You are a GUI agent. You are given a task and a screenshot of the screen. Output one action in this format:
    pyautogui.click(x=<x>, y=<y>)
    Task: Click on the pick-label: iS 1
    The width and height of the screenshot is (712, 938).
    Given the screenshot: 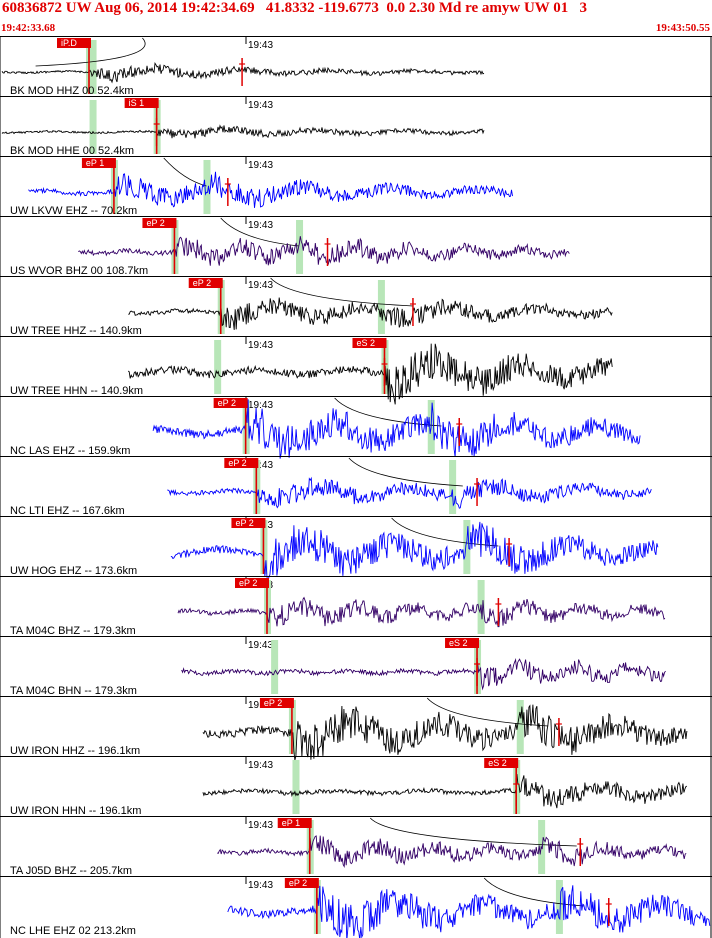 What is the action you would take?
    pyautogui.click(x=137, y=103)
    